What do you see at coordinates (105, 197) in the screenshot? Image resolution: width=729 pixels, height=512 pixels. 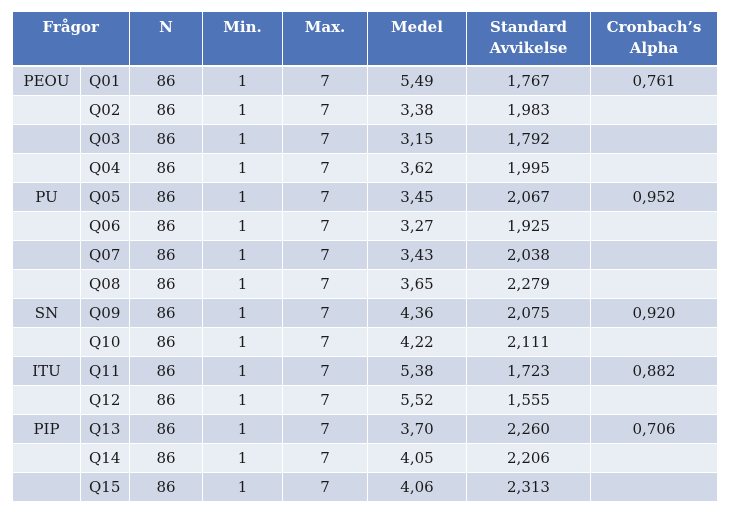 I see `cell-q: Q05` at bounding box center [105, 197].